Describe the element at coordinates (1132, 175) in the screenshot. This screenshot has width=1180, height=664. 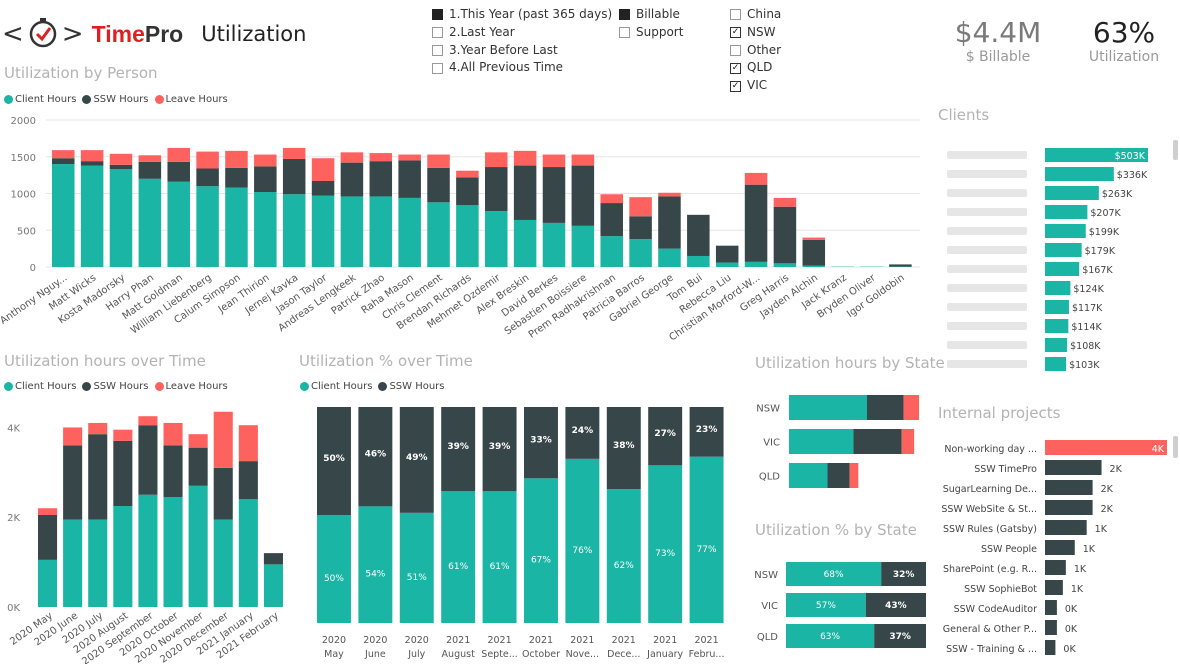
I see `data-label: $336K` at that location.